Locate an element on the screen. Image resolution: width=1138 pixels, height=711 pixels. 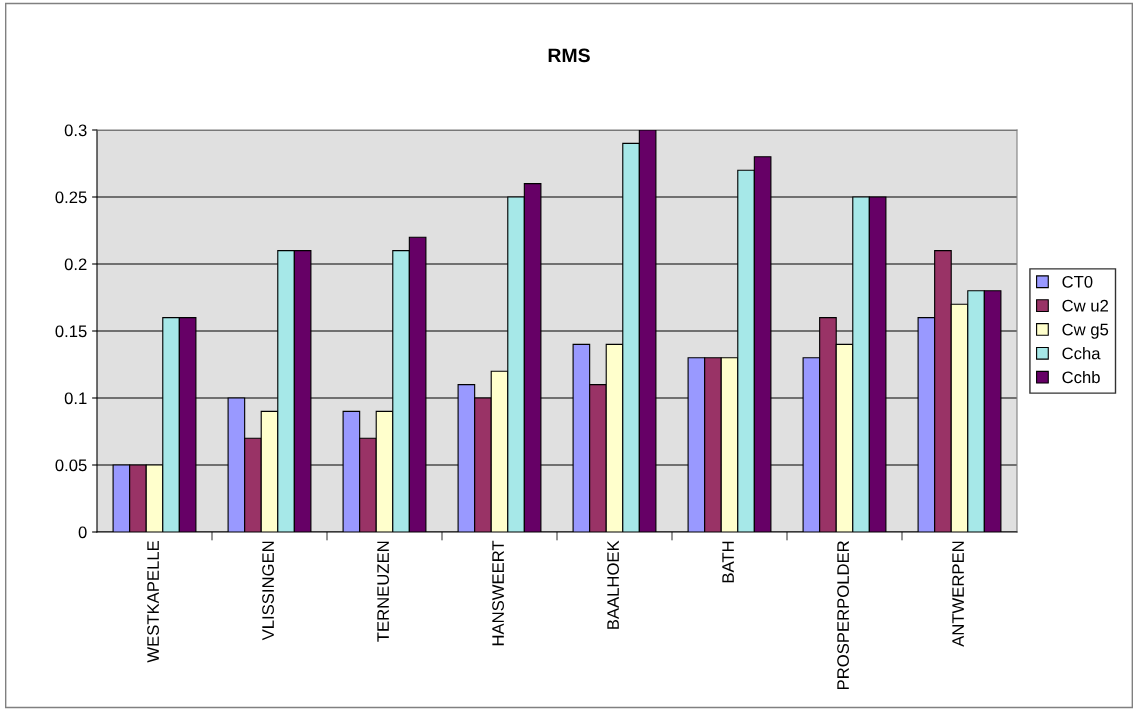
x-tick-label: BATH is located at coordinates (728, 562).